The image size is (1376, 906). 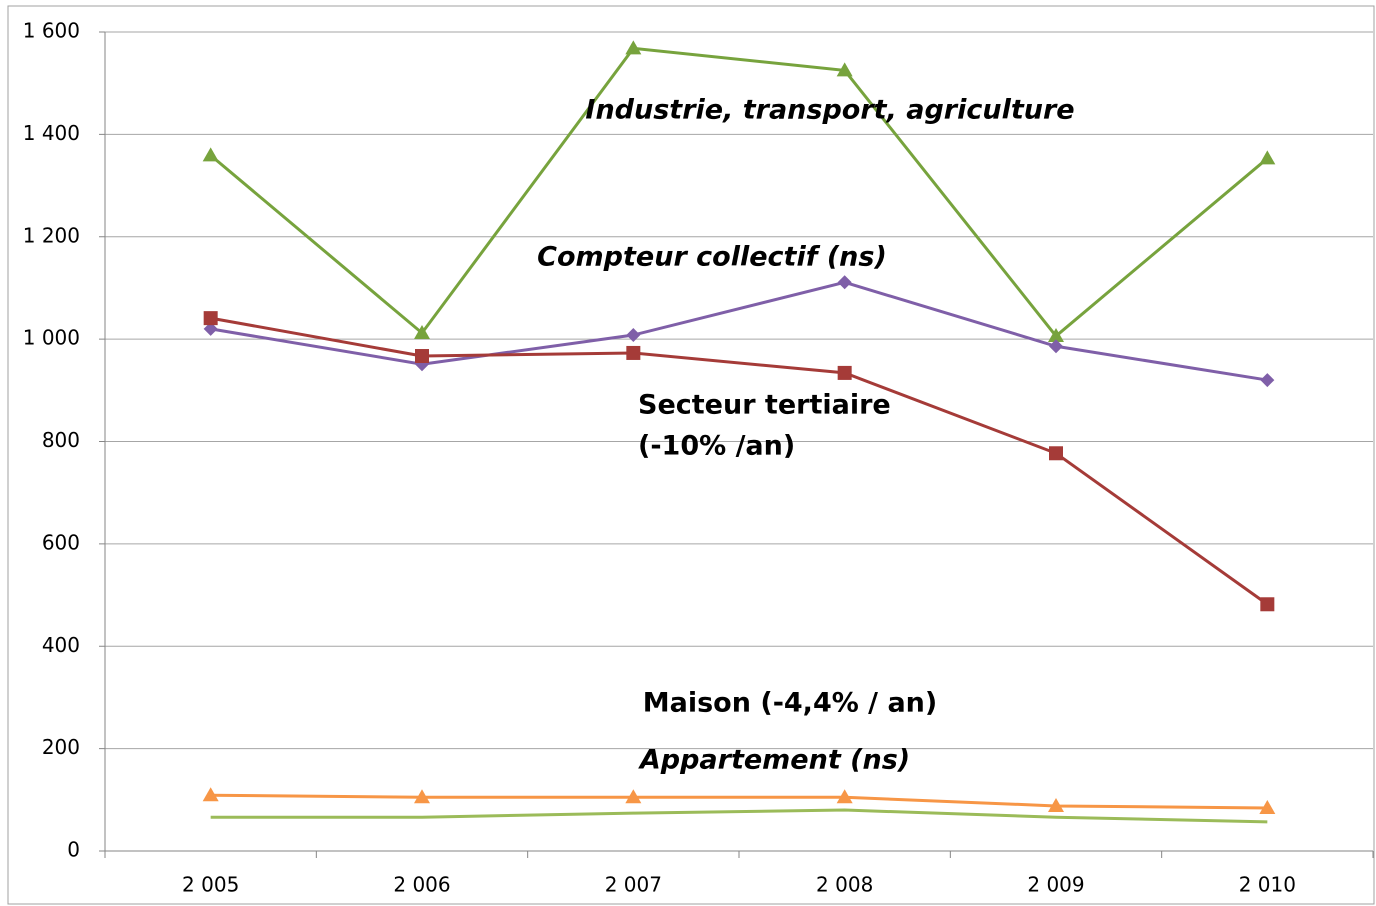 I want to click on x-tick-label: 2 009, so click(x=1055, y=885).